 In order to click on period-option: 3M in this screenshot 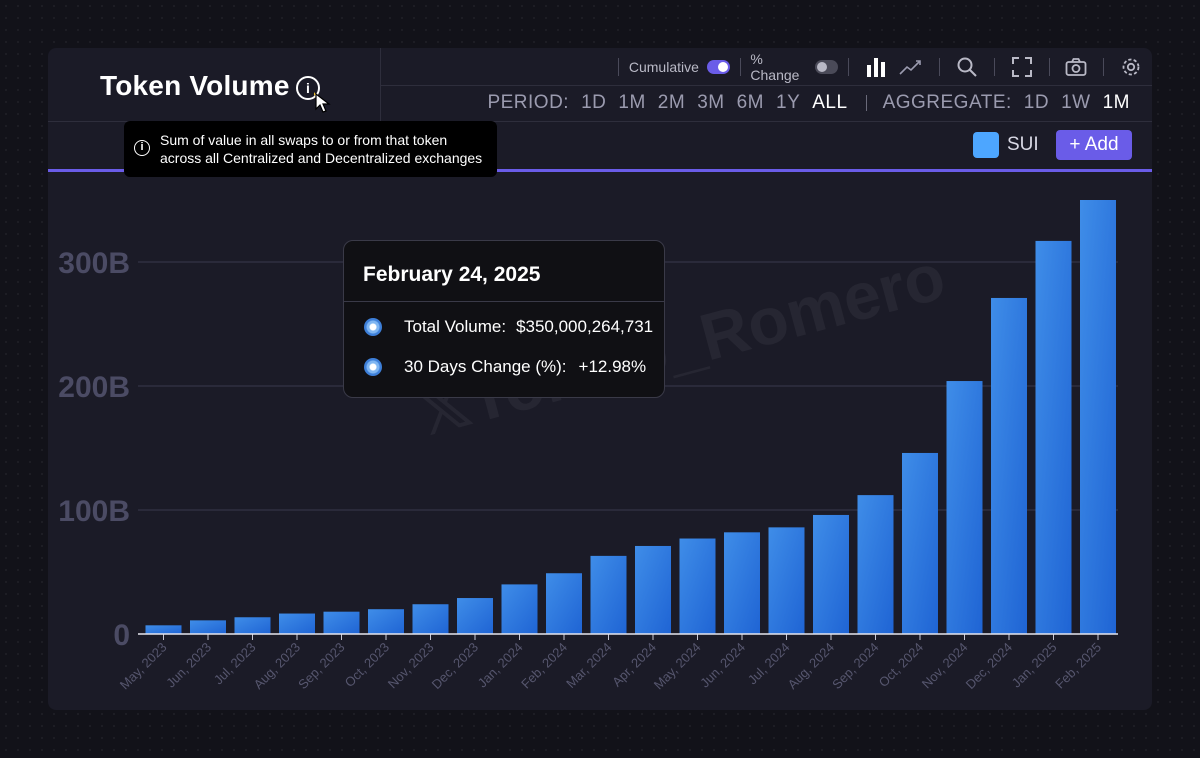, I will do `click(711, 102)`.